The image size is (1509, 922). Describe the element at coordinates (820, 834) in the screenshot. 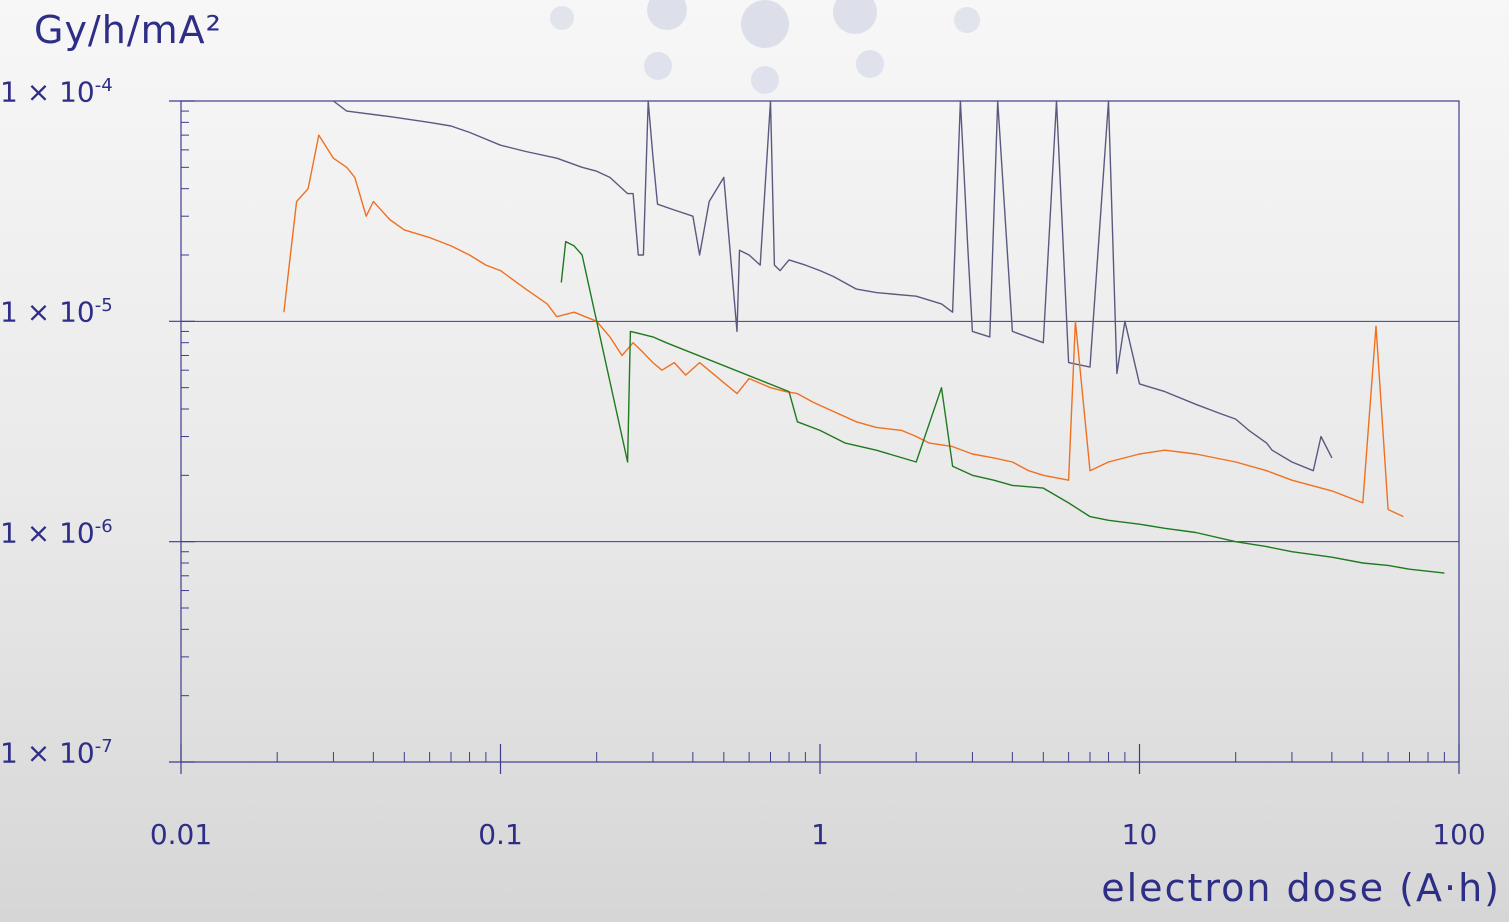

I see `x-tick-label-2: 1` at that location.